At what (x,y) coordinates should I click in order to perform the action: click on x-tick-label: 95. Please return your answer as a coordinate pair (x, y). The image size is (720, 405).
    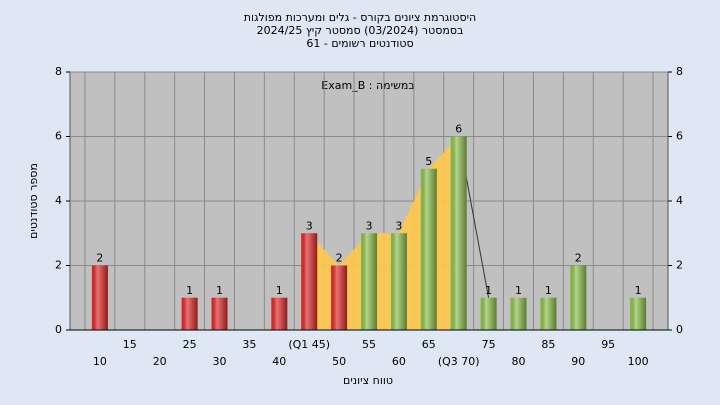
    Looking at the image, I should click on (608, 344).